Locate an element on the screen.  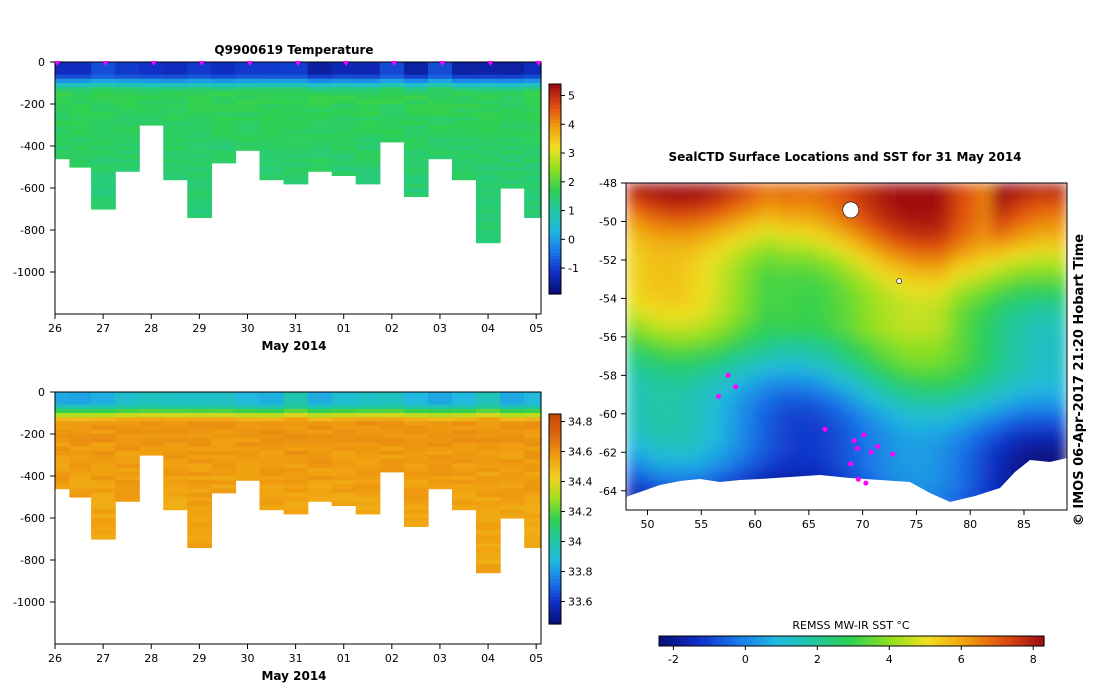
colorbar-tick-label: 34.8 is located at coordinates (580, 422).